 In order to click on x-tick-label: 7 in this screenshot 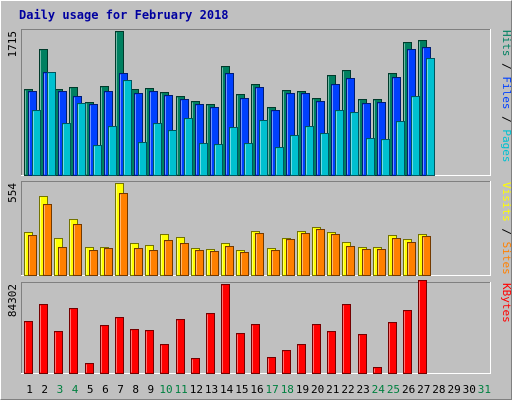, I will do `click(120, 389)`.